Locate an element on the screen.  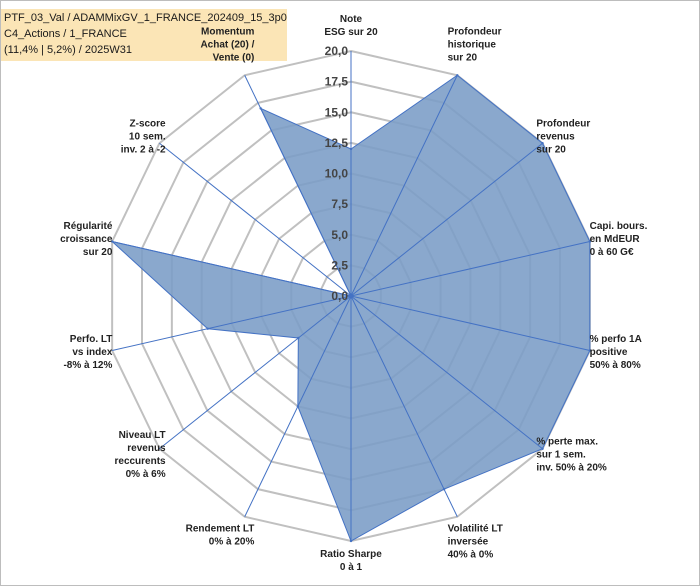
title-line-2: C4_Actions / 1_FRANCE is located at coordinates (65, 34).